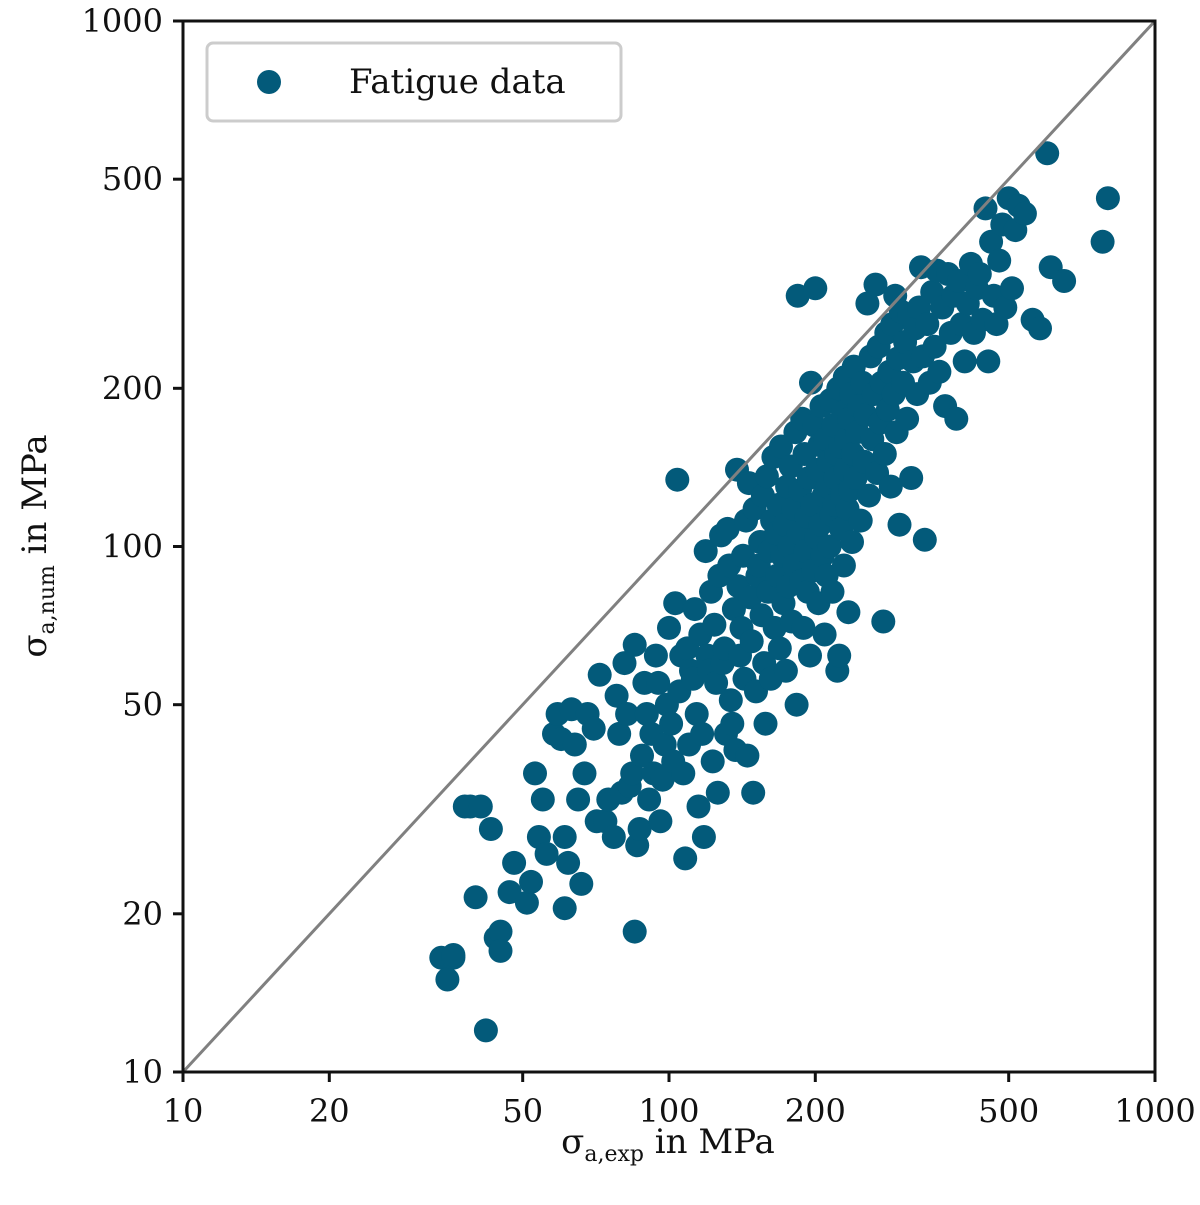 The width and height of the screenshot is (1200, 1205). I want to click on y-tick-label: 100, so click(132, 547).